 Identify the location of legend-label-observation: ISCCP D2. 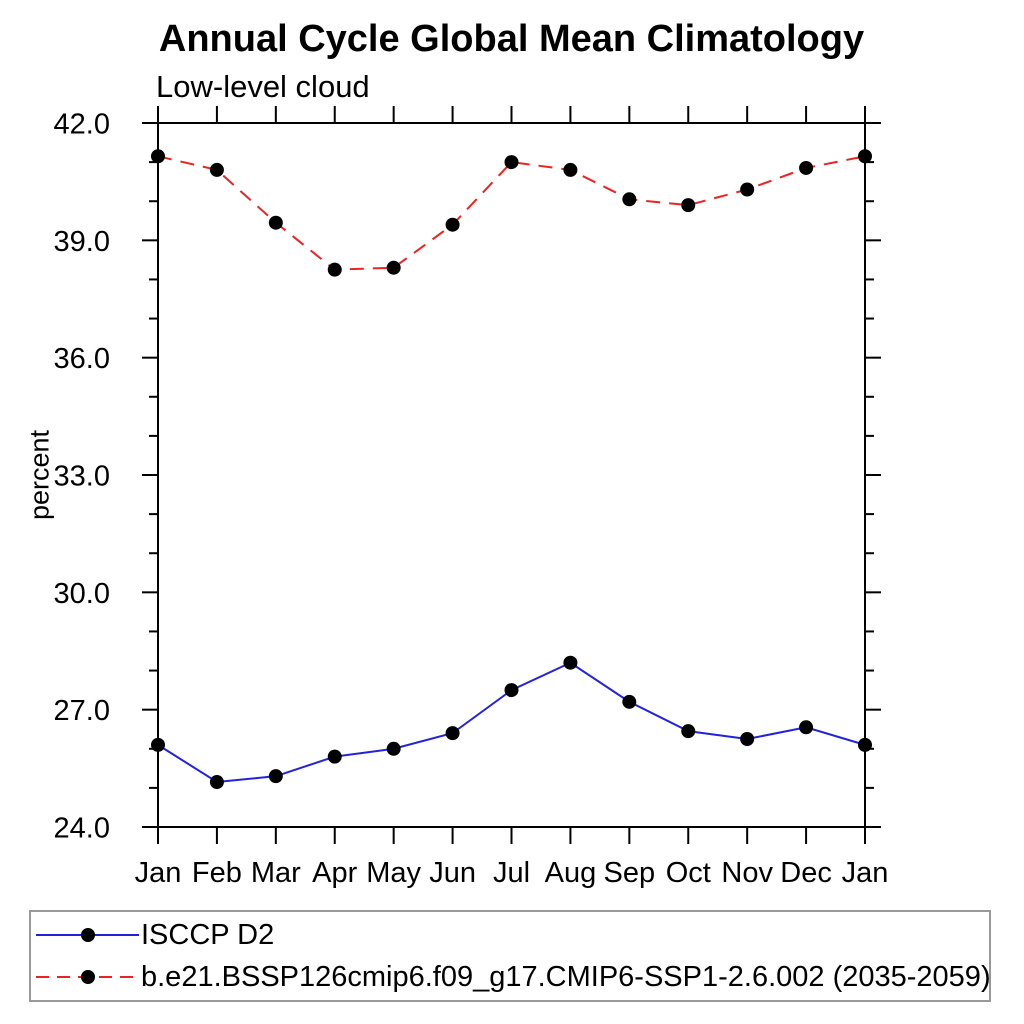
(208, 934).